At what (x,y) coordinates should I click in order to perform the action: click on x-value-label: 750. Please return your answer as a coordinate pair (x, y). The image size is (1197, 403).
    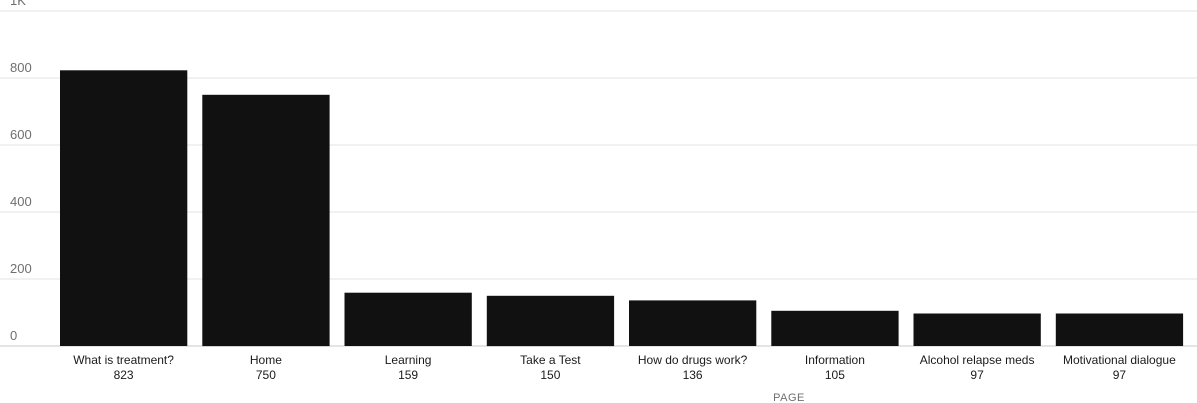
    Looking at the image, I should click on (266, 375).